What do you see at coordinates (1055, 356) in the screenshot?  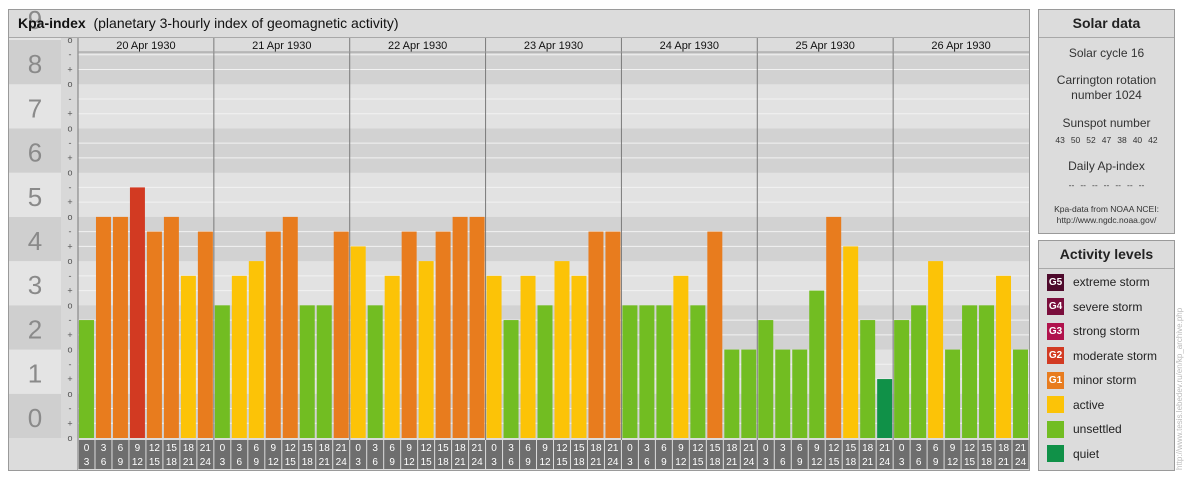 I see `legend-swatch: G2` at bounding box center [1055, 356].